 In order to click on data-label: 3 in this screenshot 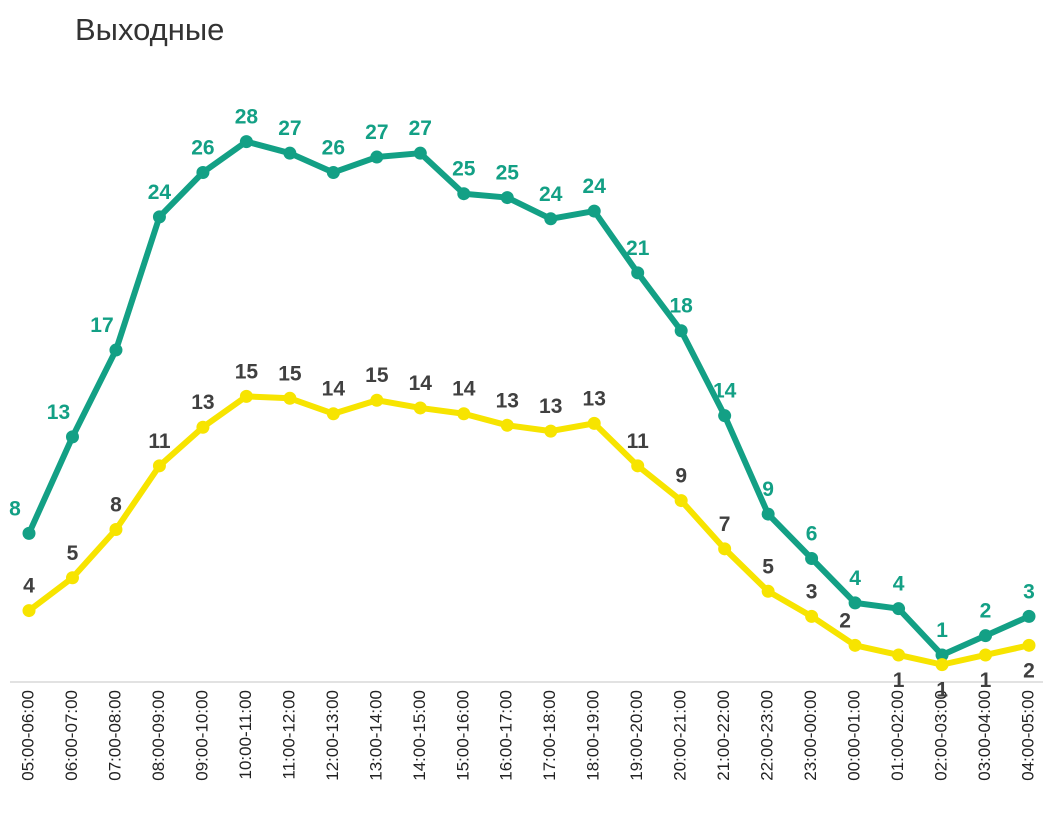, I will do `click(812, 591)`.